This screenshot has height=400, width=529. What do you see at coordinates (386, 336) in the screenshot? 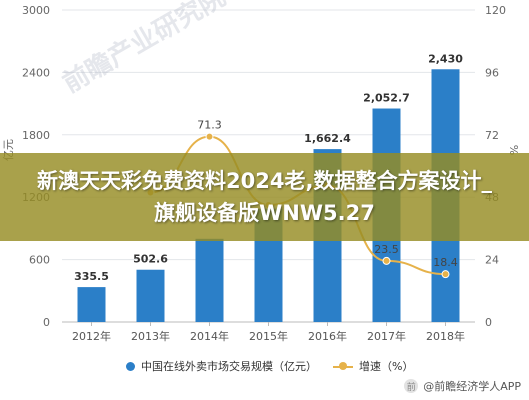
I see `x-tick-label: 2017年` at bounding box center [386, 336].